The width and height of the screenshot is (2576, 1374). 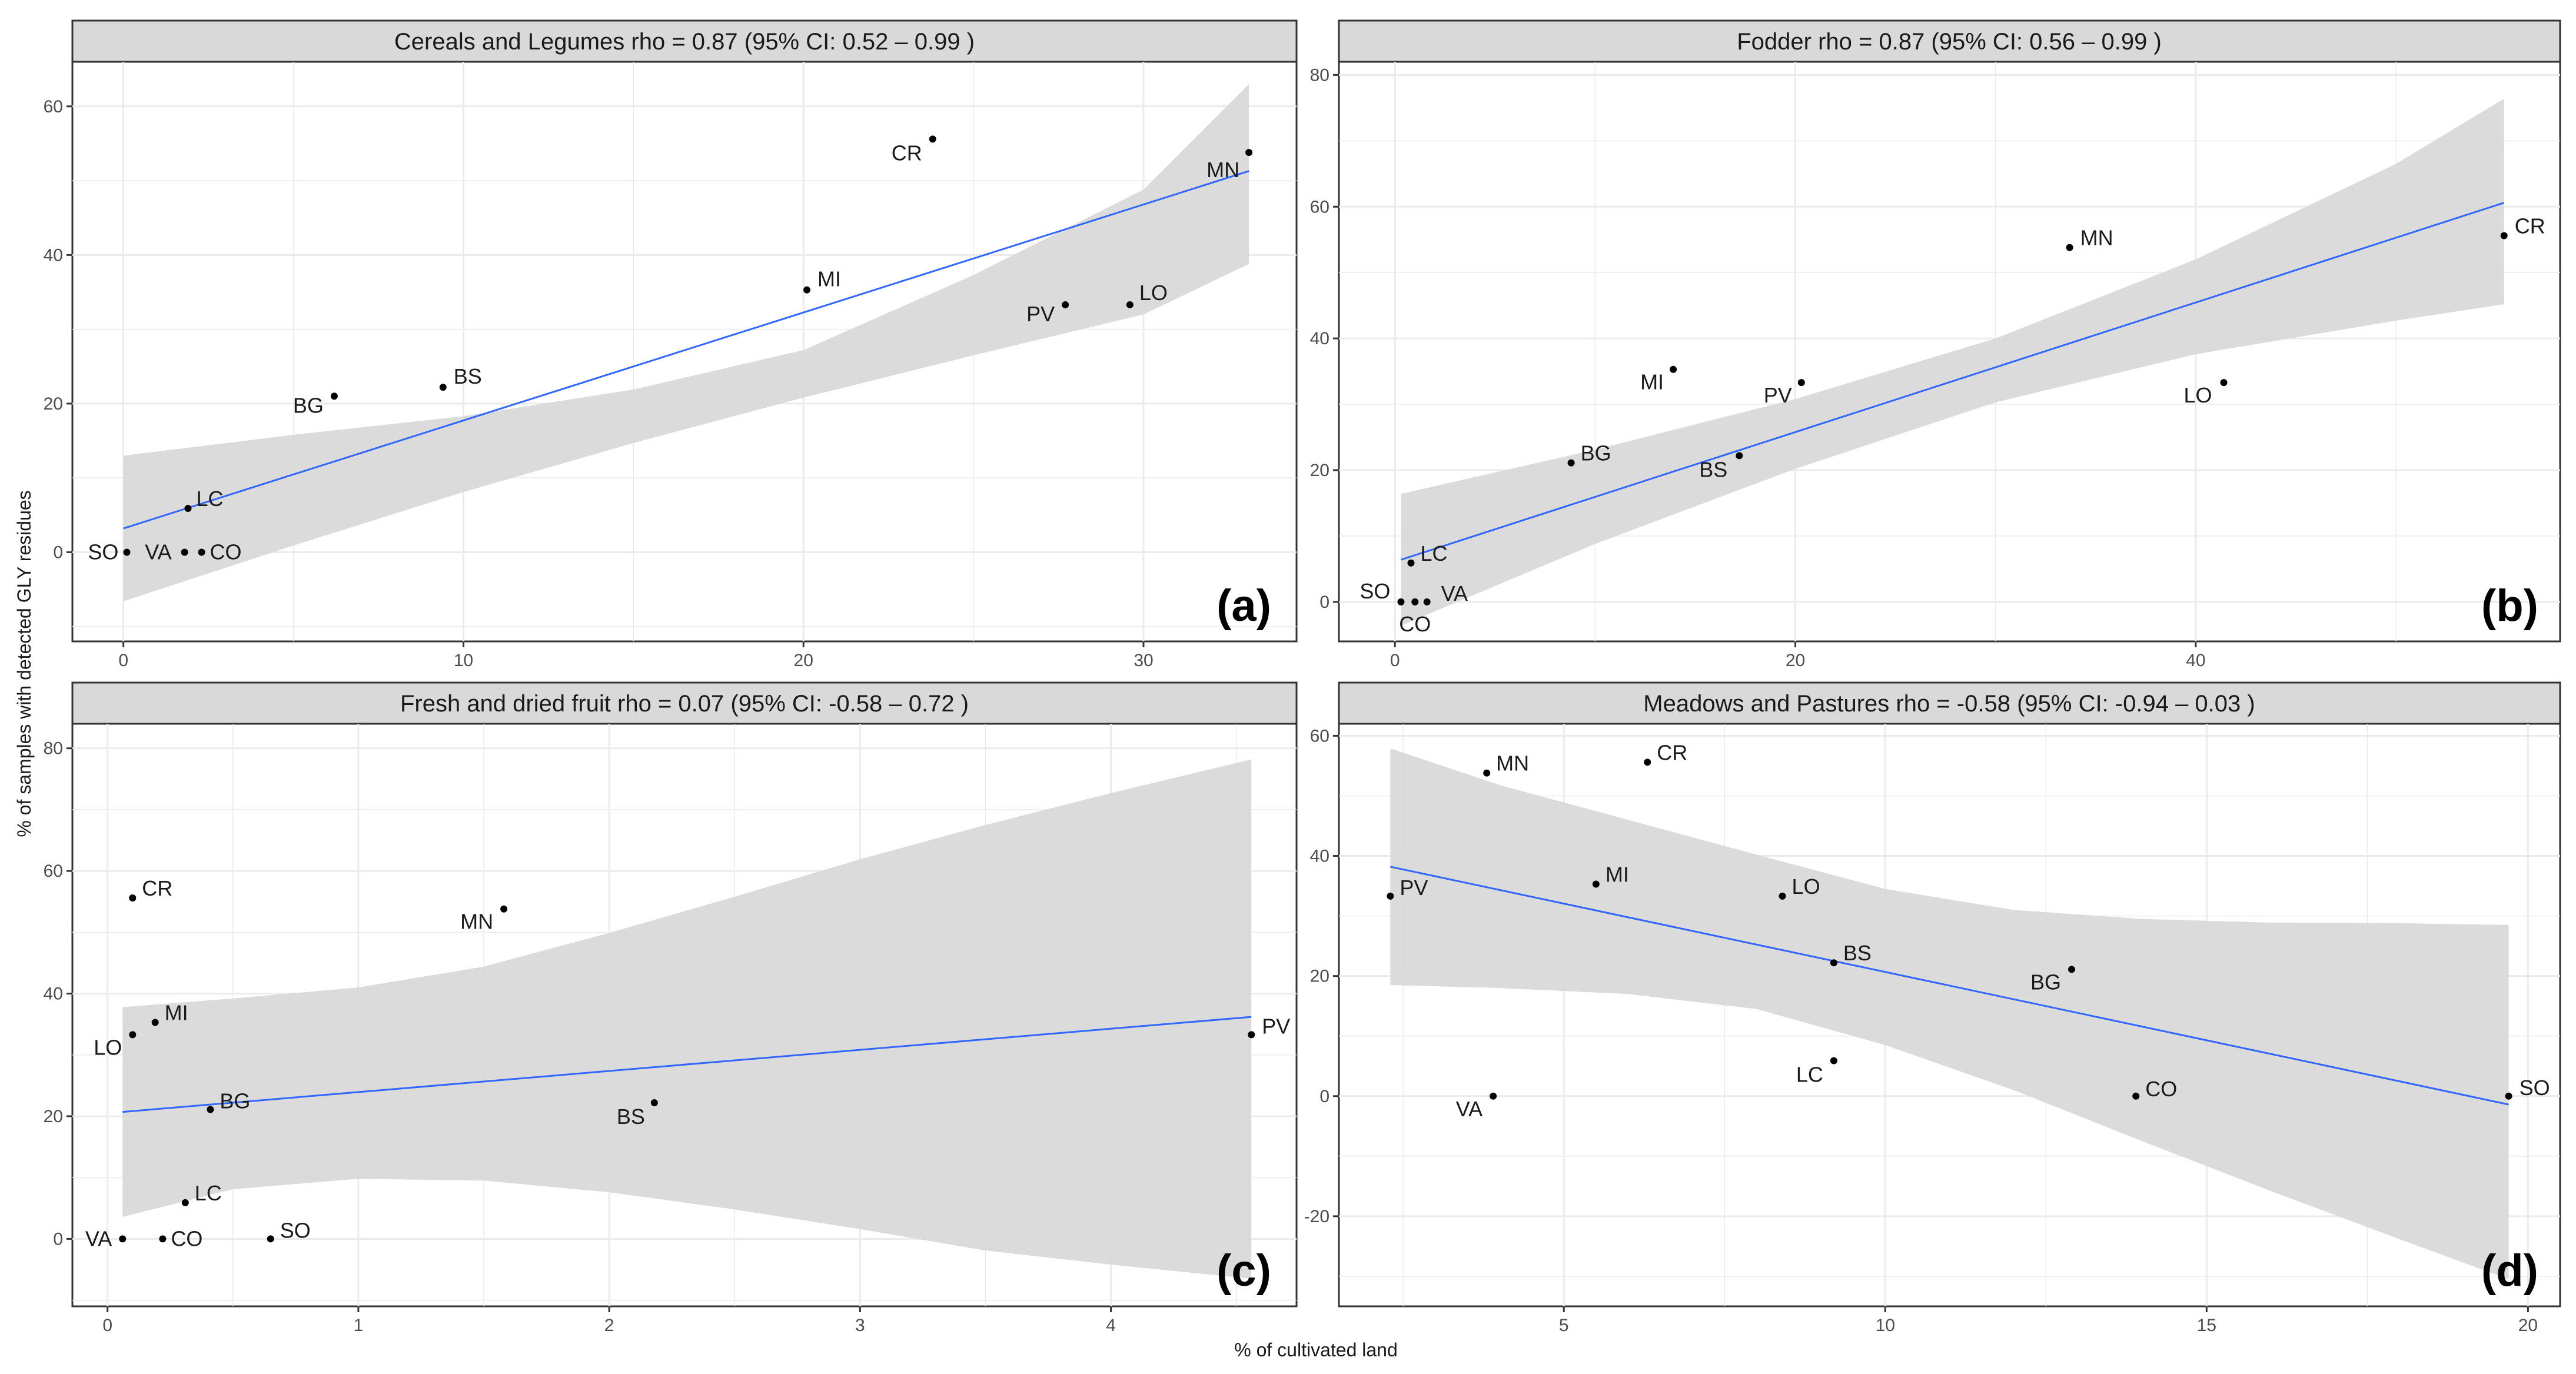 I want to click on strip-a, so click(x=684, y=41).